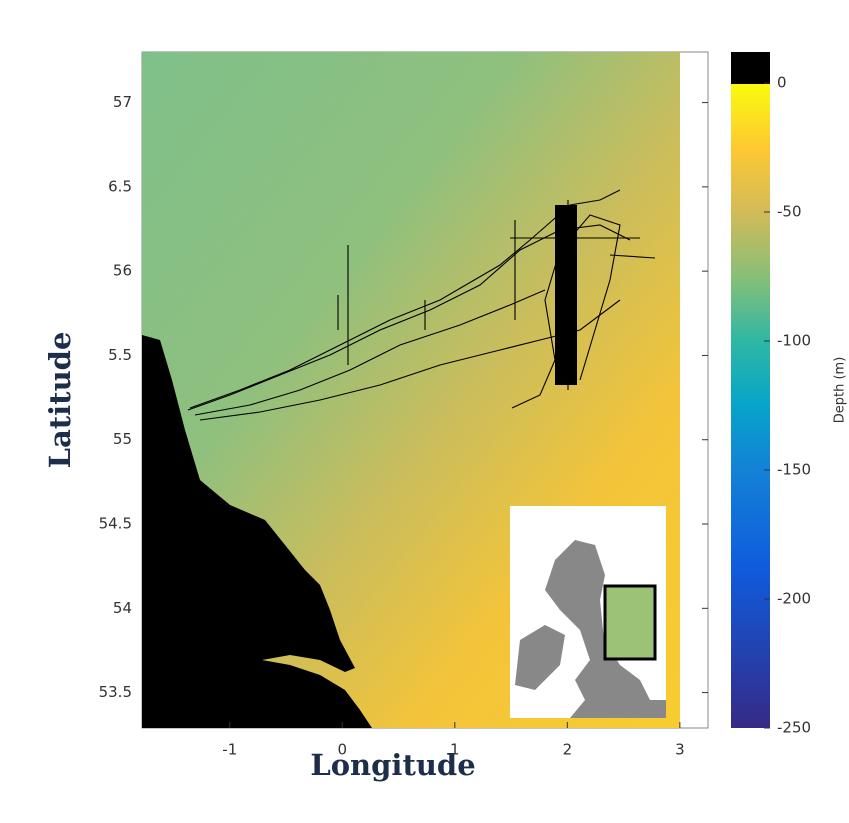  I want to click on y-tick-label: 5.5, so click(120, 355).